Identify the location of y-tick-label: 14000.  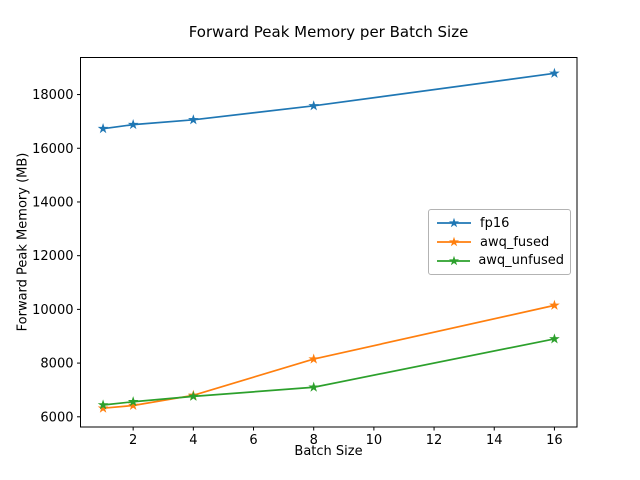
(52, 202).